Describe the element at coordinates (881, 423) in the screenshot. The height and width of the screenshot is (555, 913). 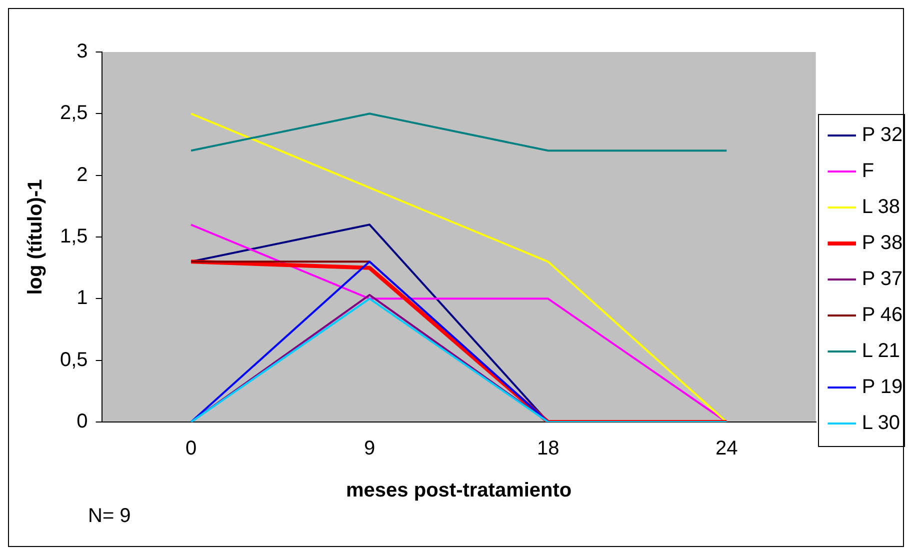
I see `legend-label: L 30` at that location.